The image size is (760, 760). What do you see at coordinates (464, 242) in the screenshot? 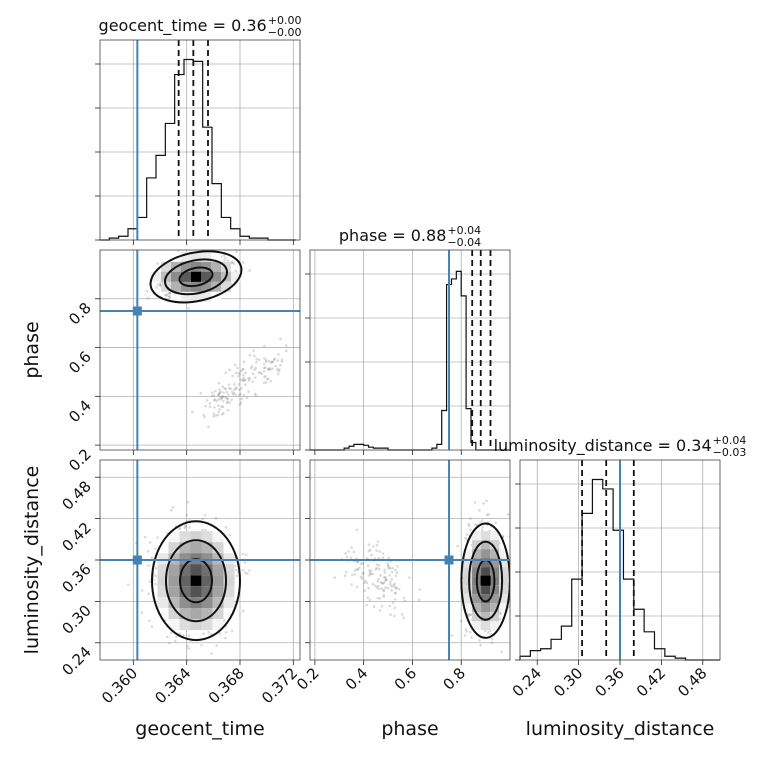
I see `title-lower-error: −0.04` at bounding box center [464, 242].